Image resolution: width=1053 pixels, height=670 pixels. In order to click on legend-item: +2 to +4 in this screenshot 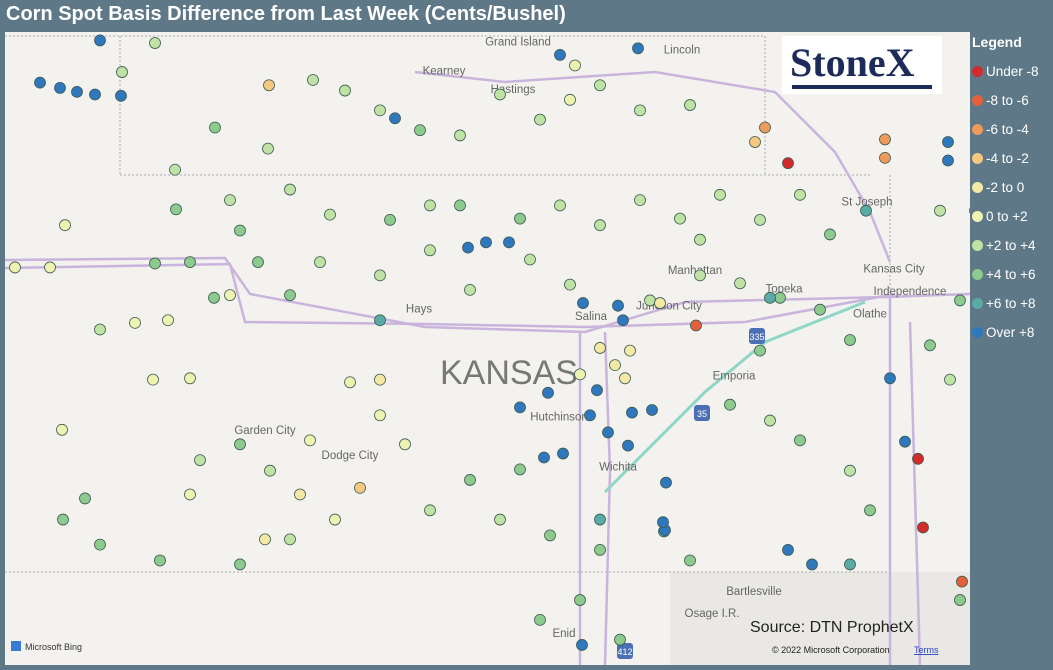, I will do `click(1012, 245)`.